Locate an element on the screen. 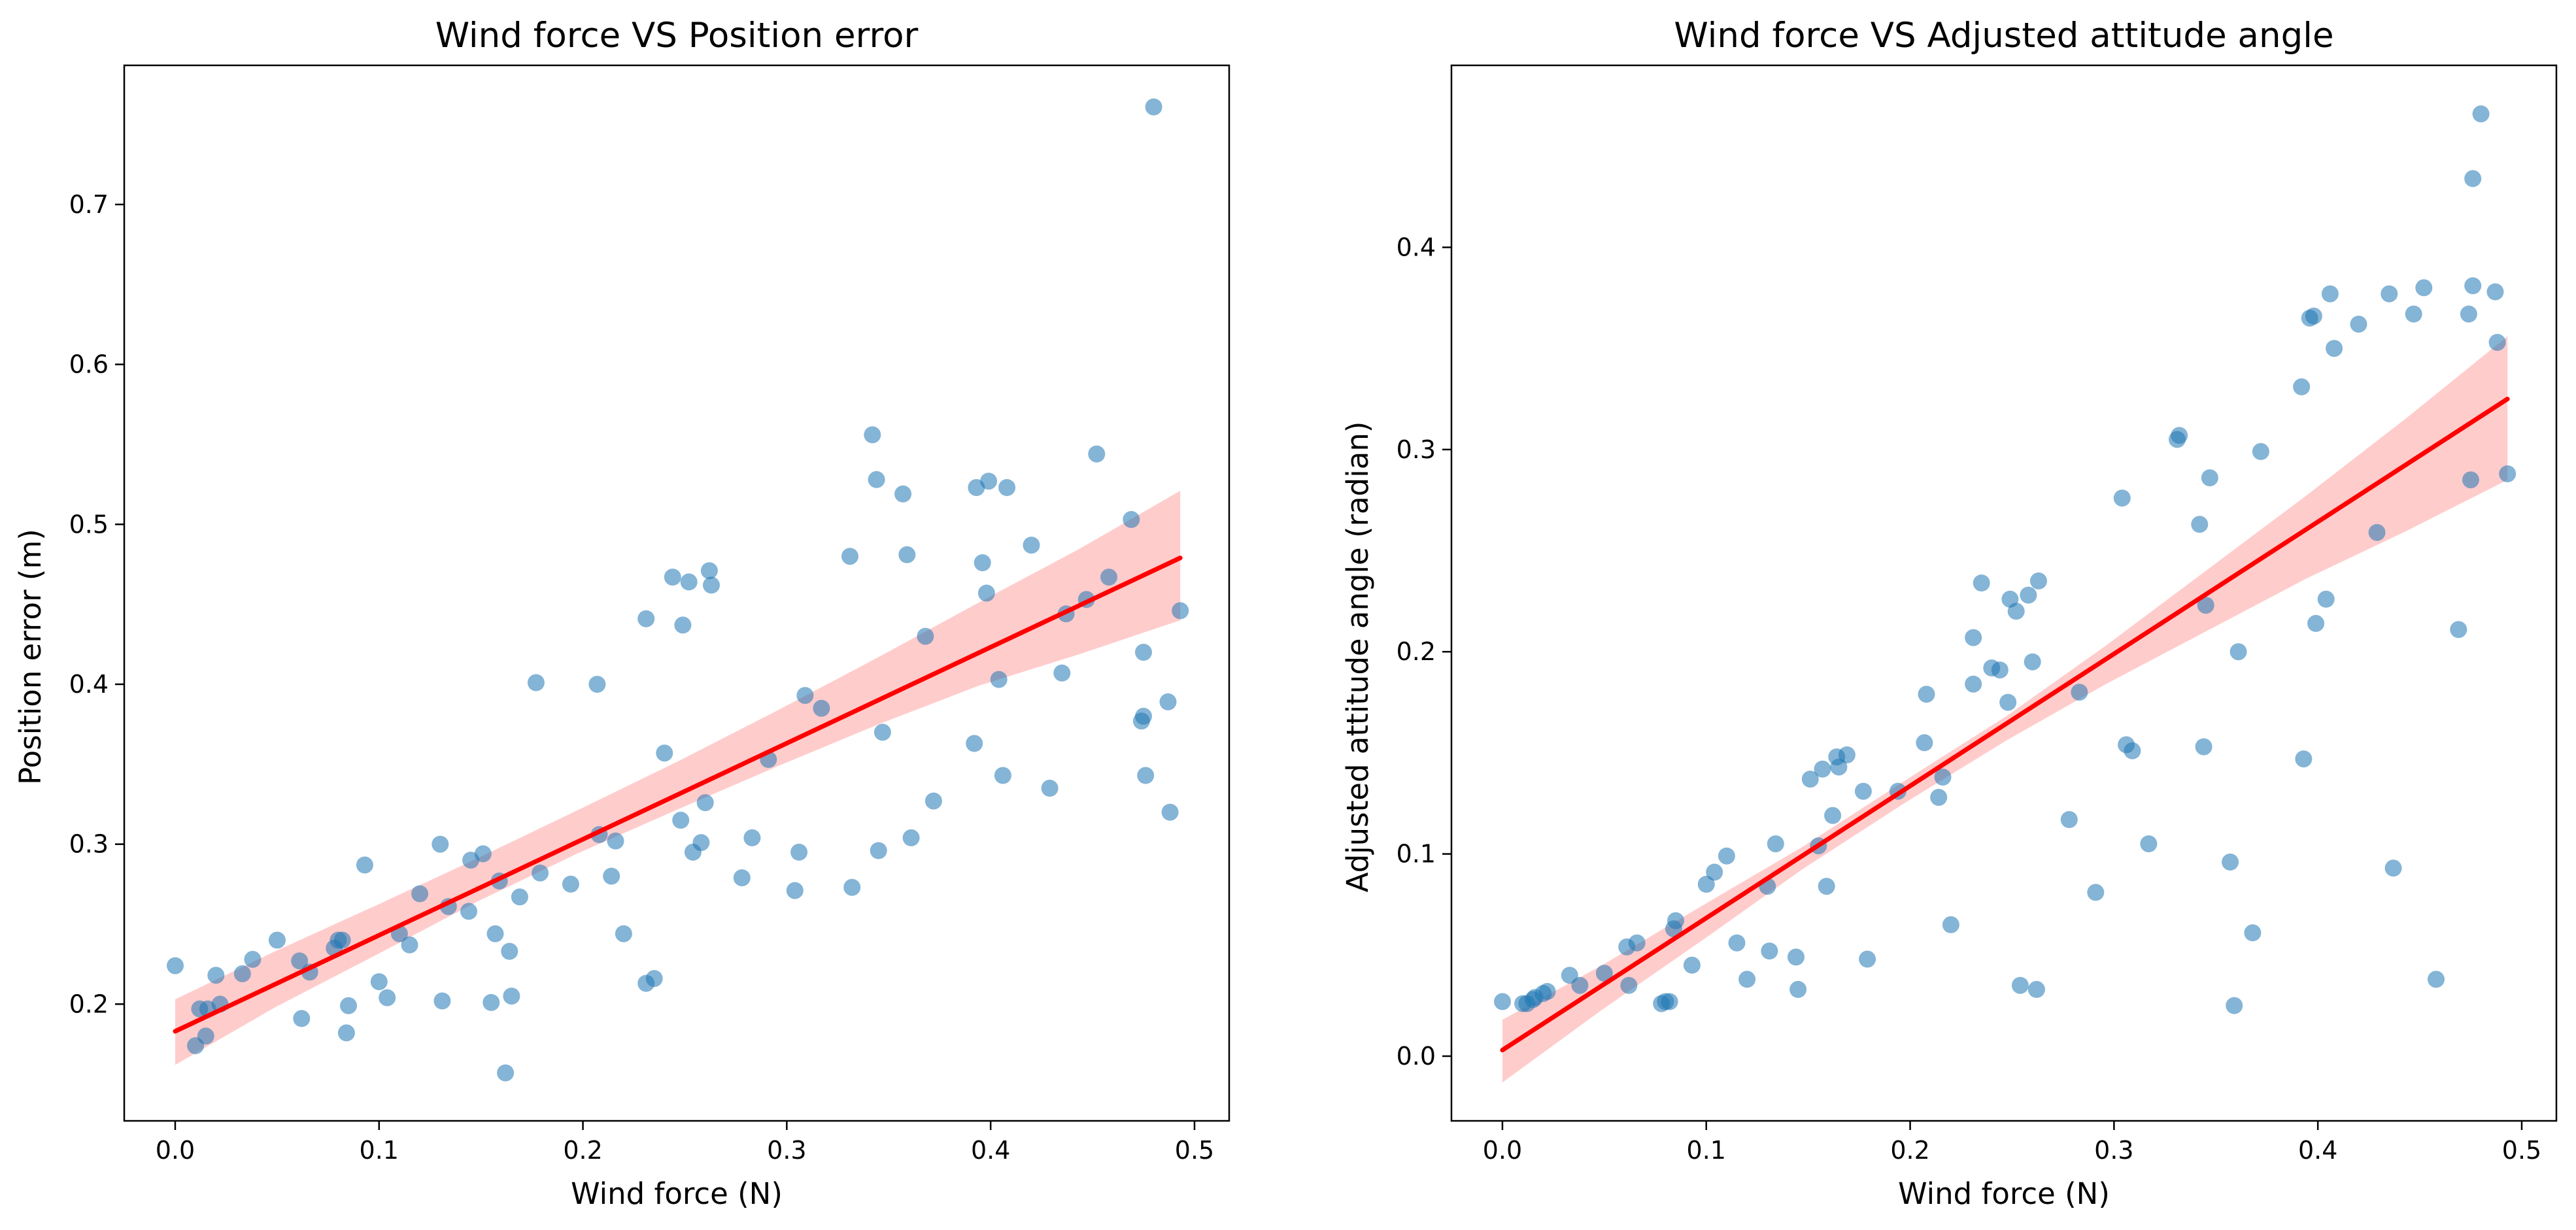 The height and width of the screenshot is (1230, 2576). y-tick-label: 0.1 is located at coordinates (1416, 855).